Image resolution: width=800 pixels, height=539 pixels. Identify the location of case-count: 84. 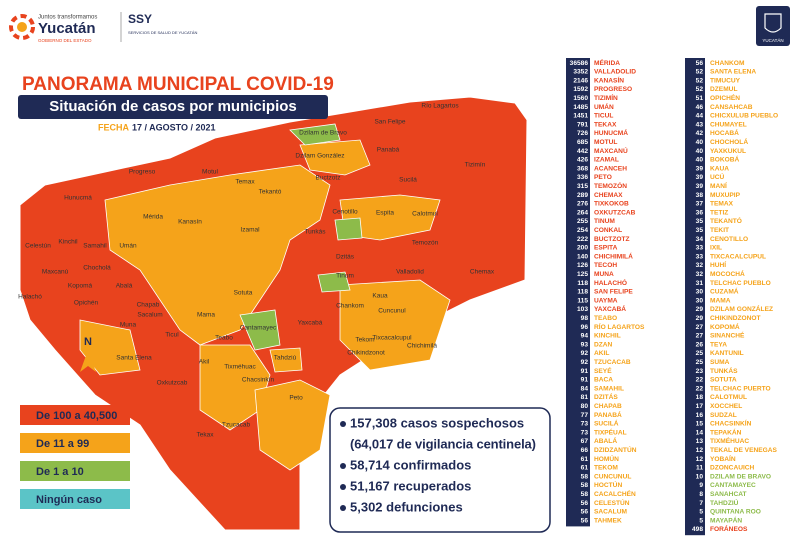
(585, 388).